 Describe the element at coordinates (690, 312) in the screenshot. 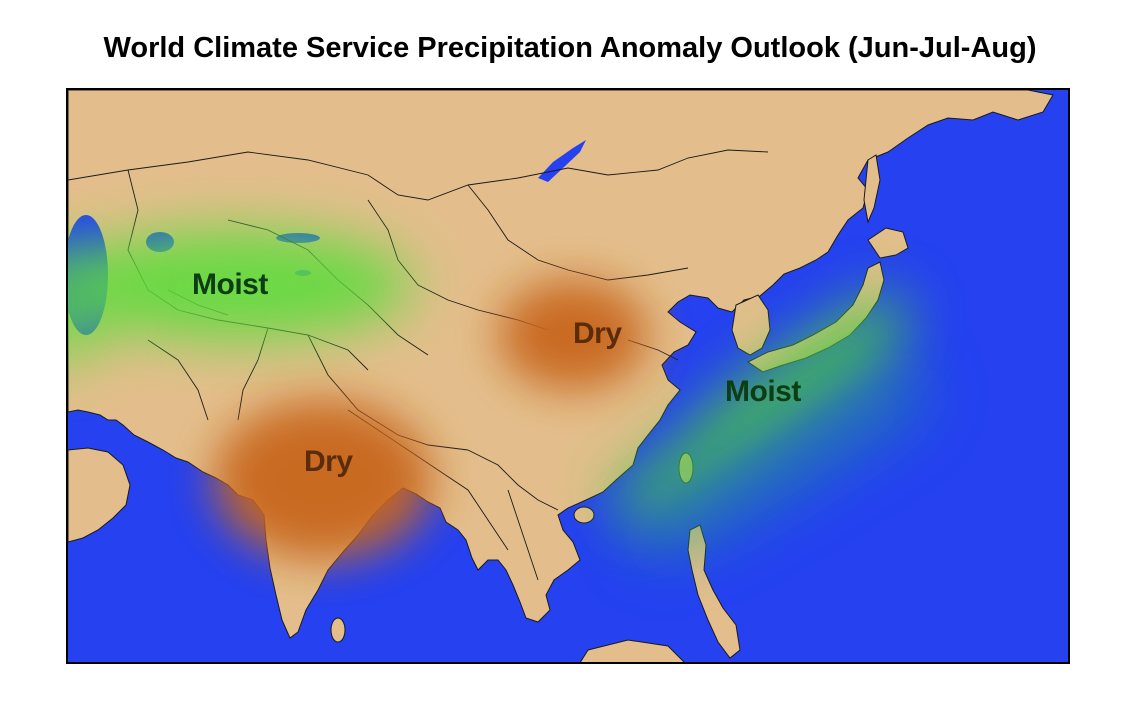

I see `bohai-sea` at that location.